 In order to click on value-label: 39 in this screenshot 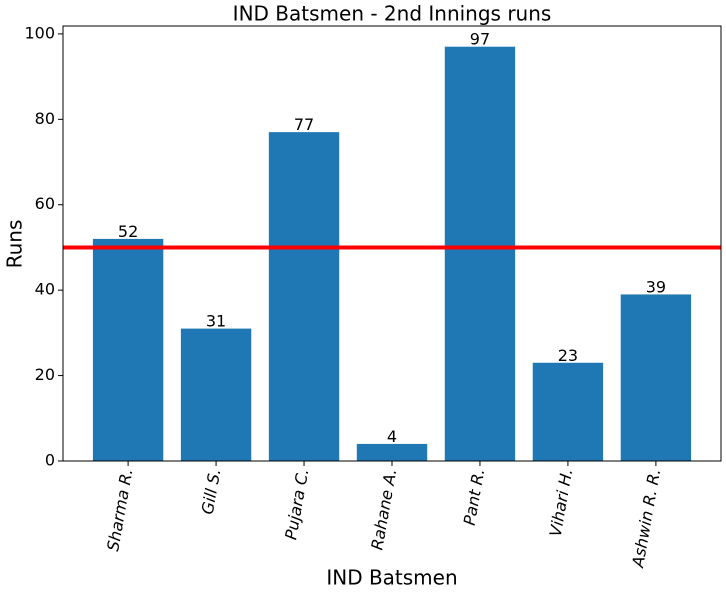, I will do `click(656, 286)`.